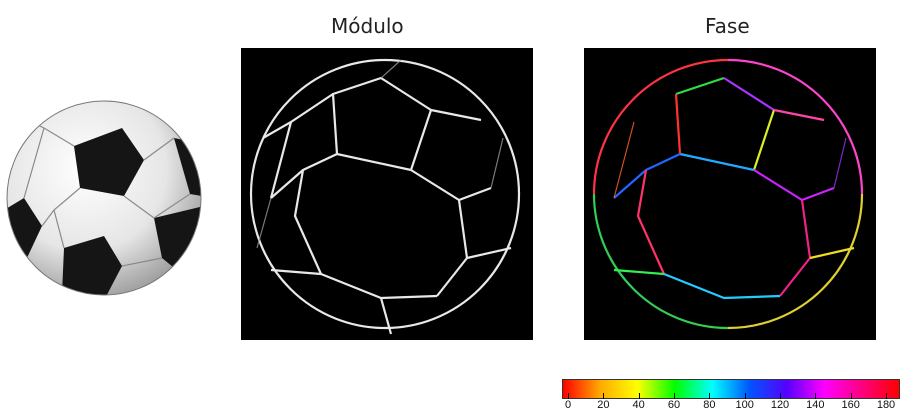 This screenshot has width=905, height=412. What do you see at coordinates (727, 26) in the screenshot?
I see `fase-title: Fase` at bounding box center [727, 26].